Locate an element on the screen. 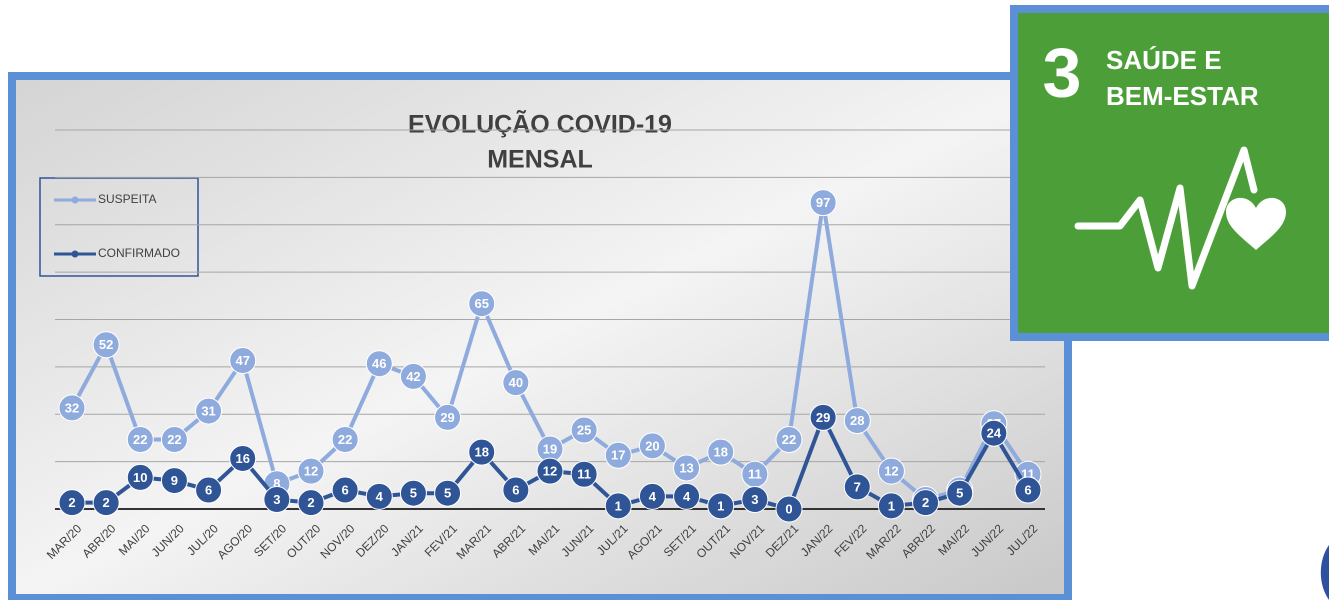 This screenshot has height=600, width=1329. chart-subtitle: MENSAL is located at coordinates (540, 160).